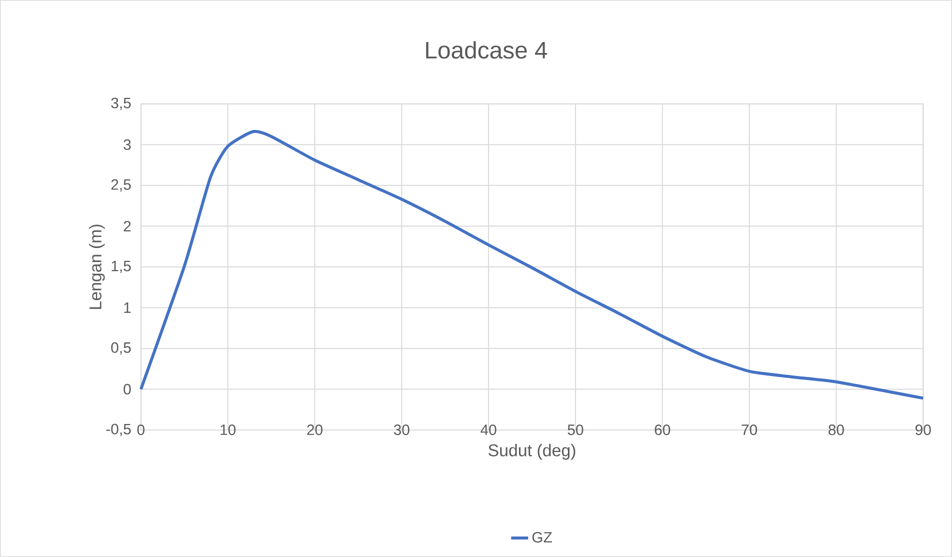 The width and height of the screenshot is (952, 557). What do you see at coordinates (576, 430) in the screenshot?
I see `x-tick-label: 50` at bounding box center [576, 430].